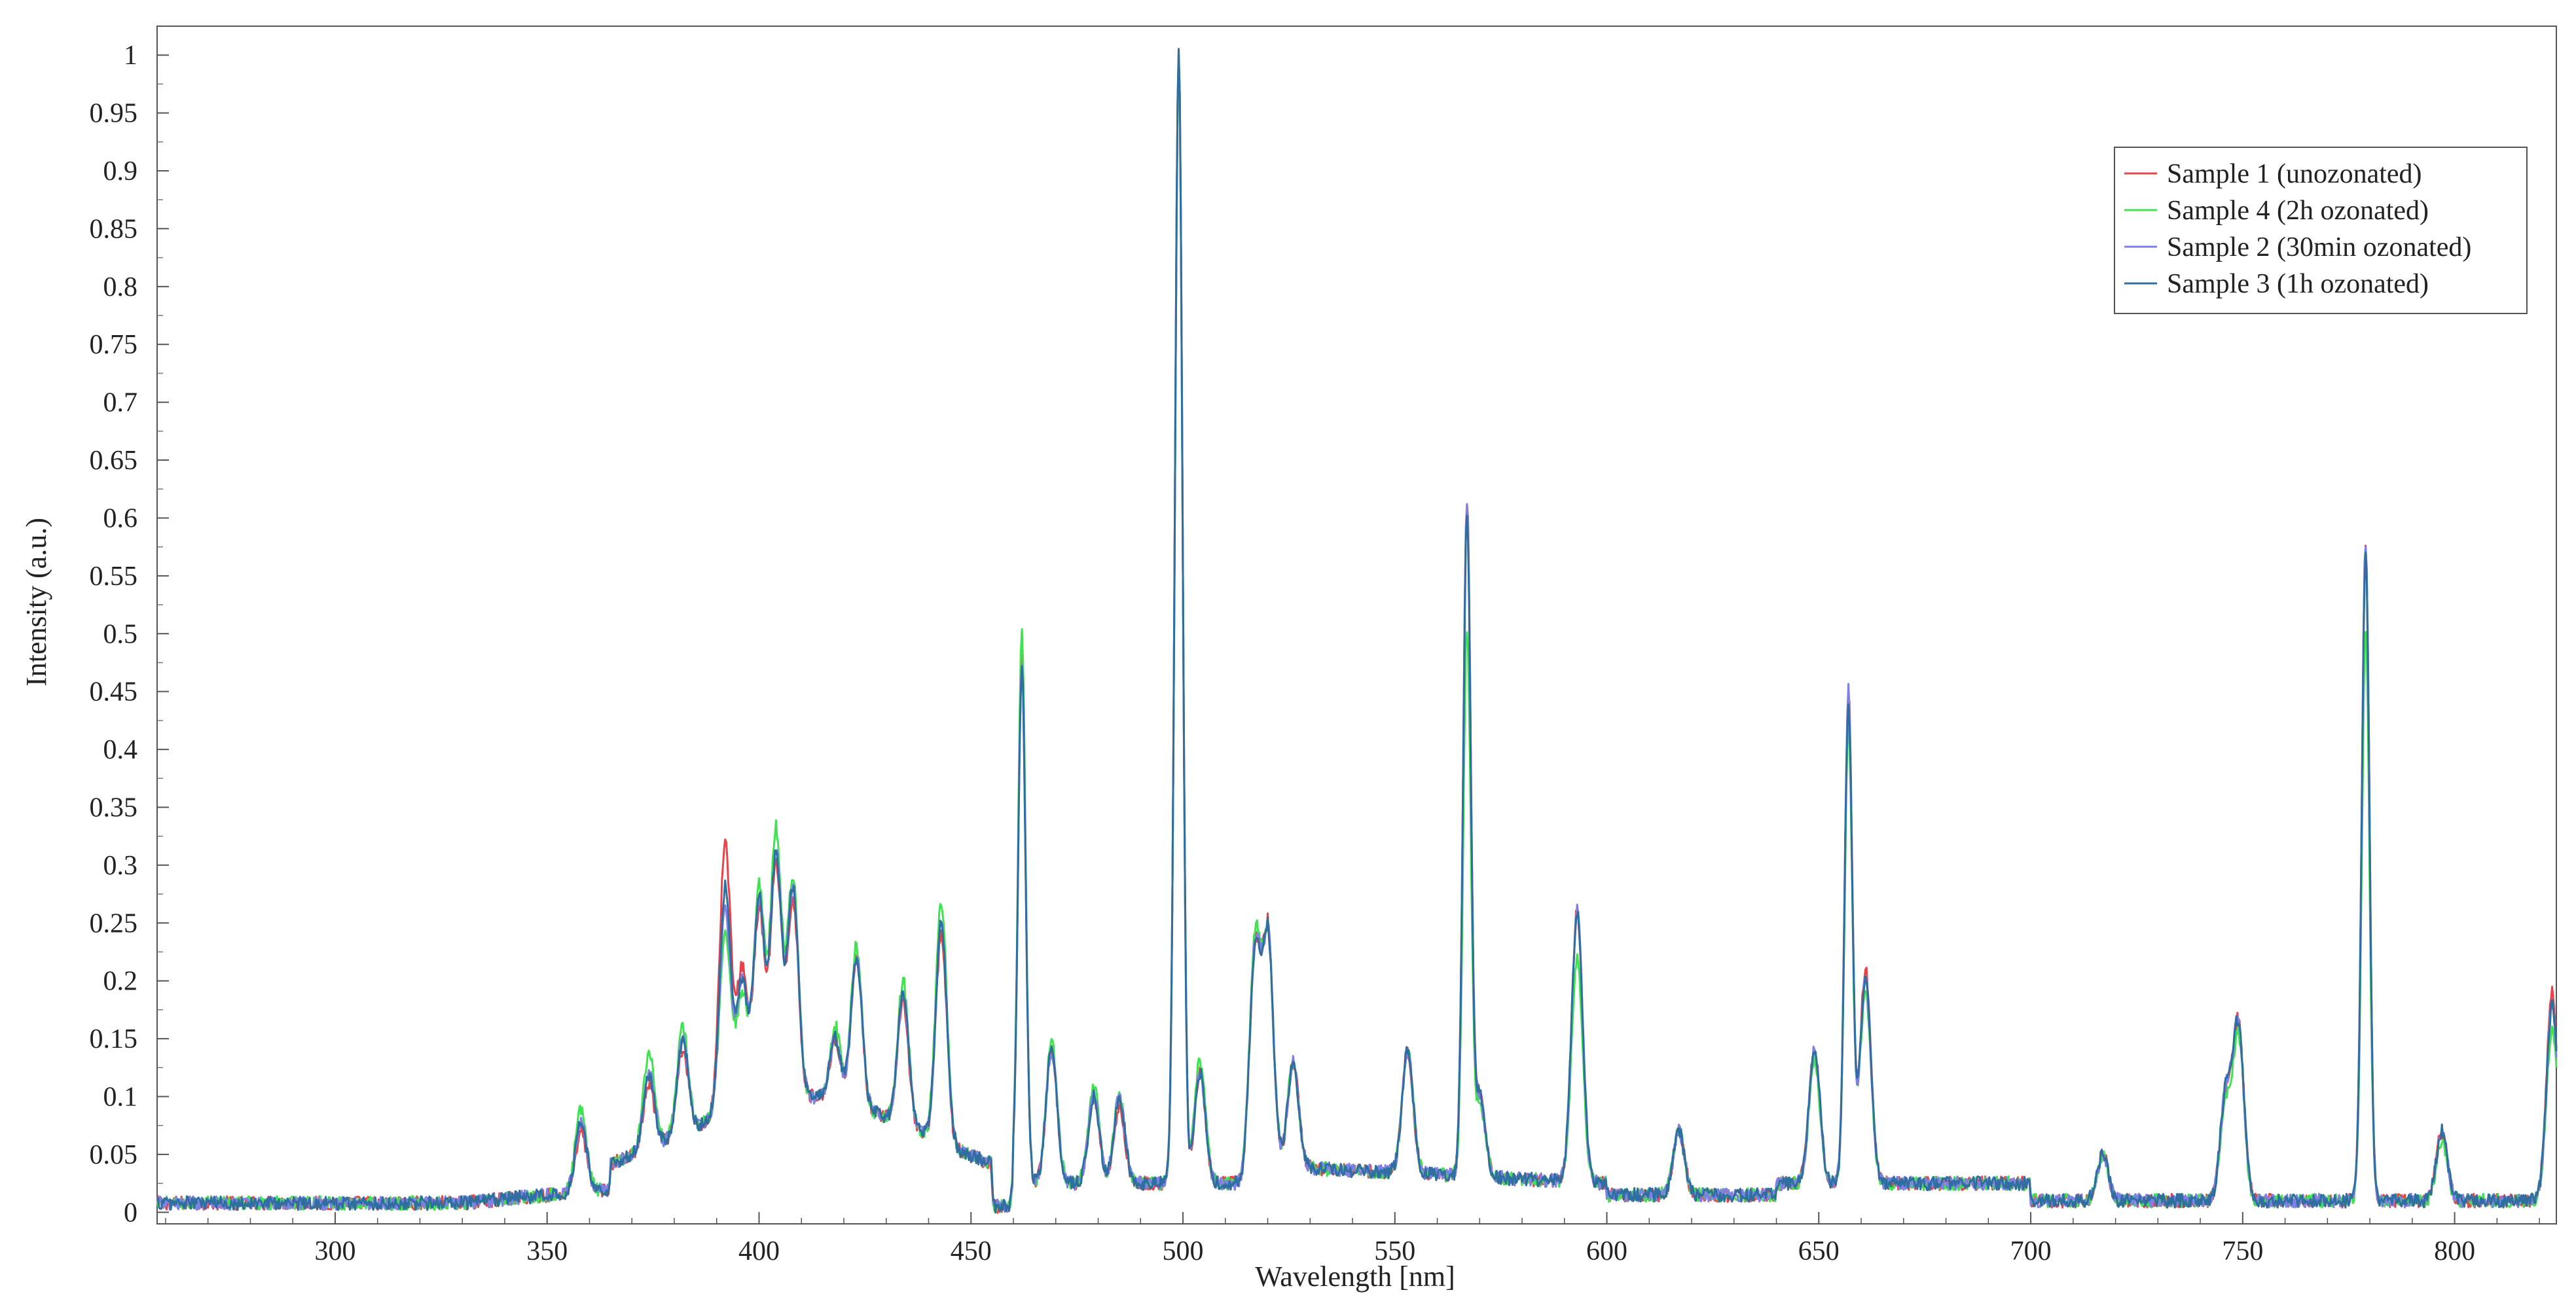  What do you see at coordinates (120, 1097) in the screenshot?
I see `y-tick-label: 0.1` at bounding box center [120, 1097].